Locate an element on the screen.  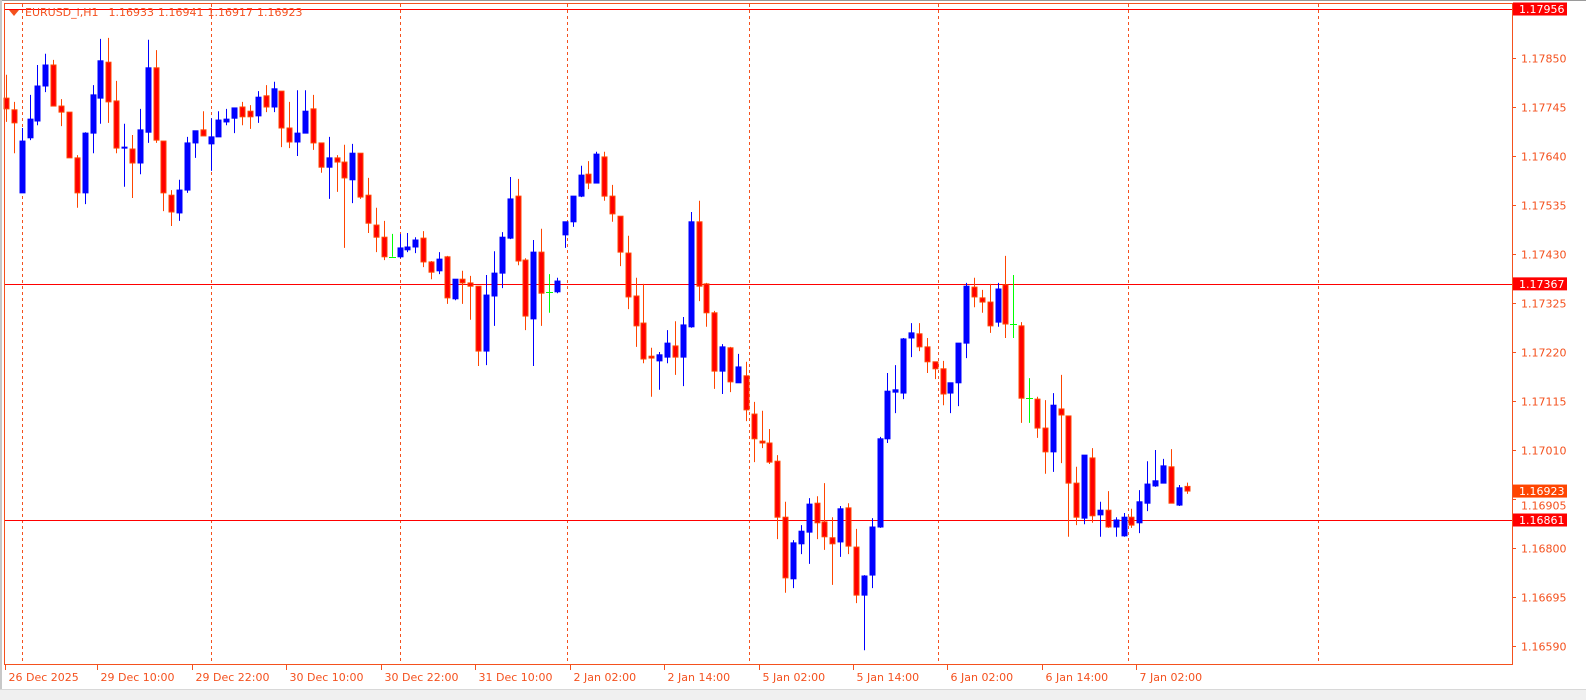
ohlc-close: 1.16923 is located at coordinates (279, 12).